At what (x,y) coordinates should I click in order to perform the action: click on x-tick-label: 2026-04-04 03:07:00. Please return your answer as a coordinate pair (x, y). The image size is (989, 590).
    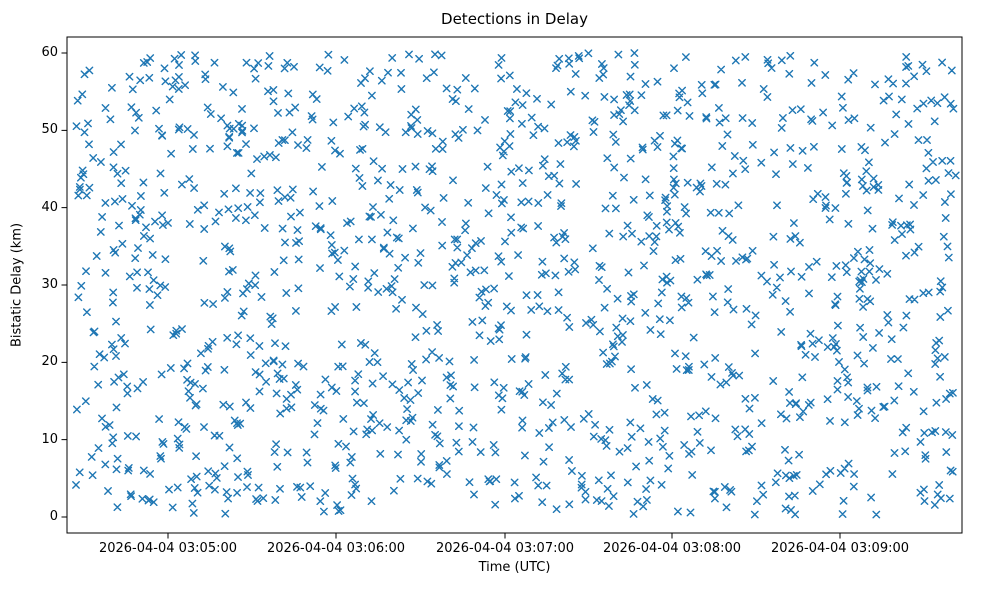
    Looking at the image, I should click on (505, 548).